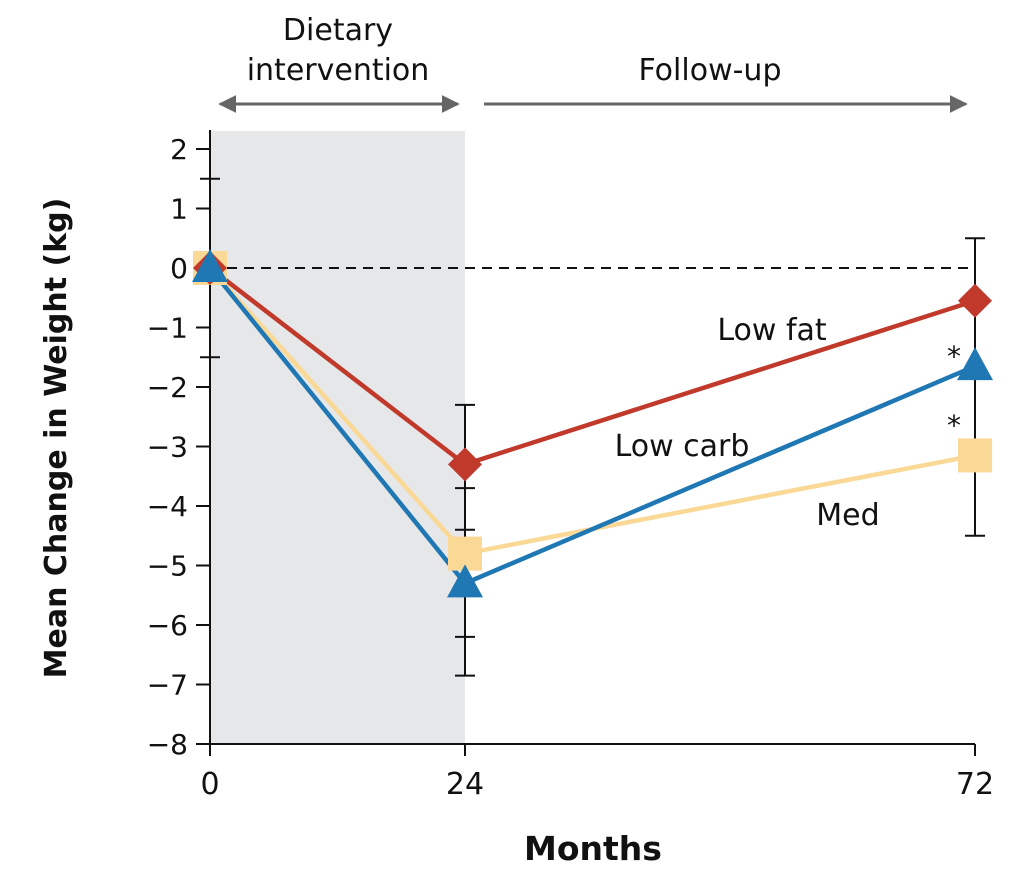 This screenshot has height=888, width=1024. Describe the element at coordinates (179, 268) in the screenshot. I see `y-tick-label: 0` at that location.